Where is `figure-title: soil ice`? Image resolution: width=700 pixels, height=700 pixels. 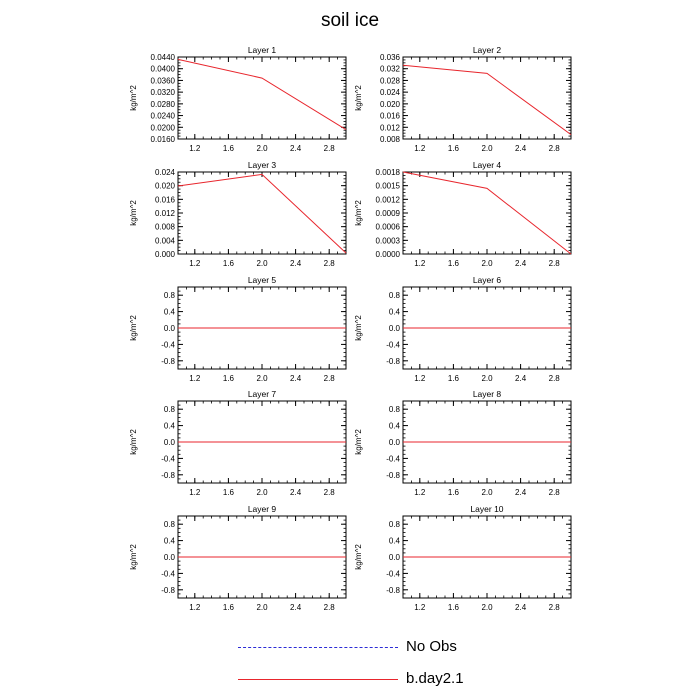
figure-title: soil ice is located at coordinates (350, 20).